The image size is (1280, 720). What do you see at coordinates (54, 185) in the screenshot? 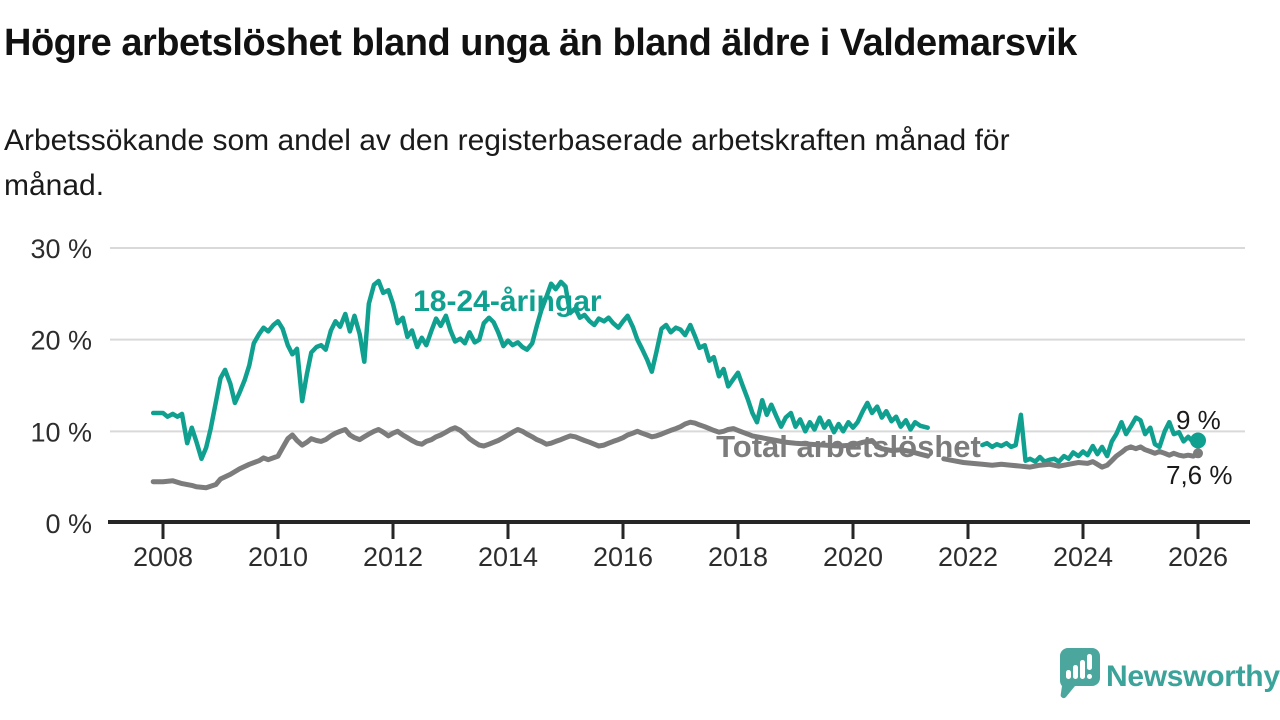
I see `chart-subtitle-line2: månad.` at bounding box center [54, 185].